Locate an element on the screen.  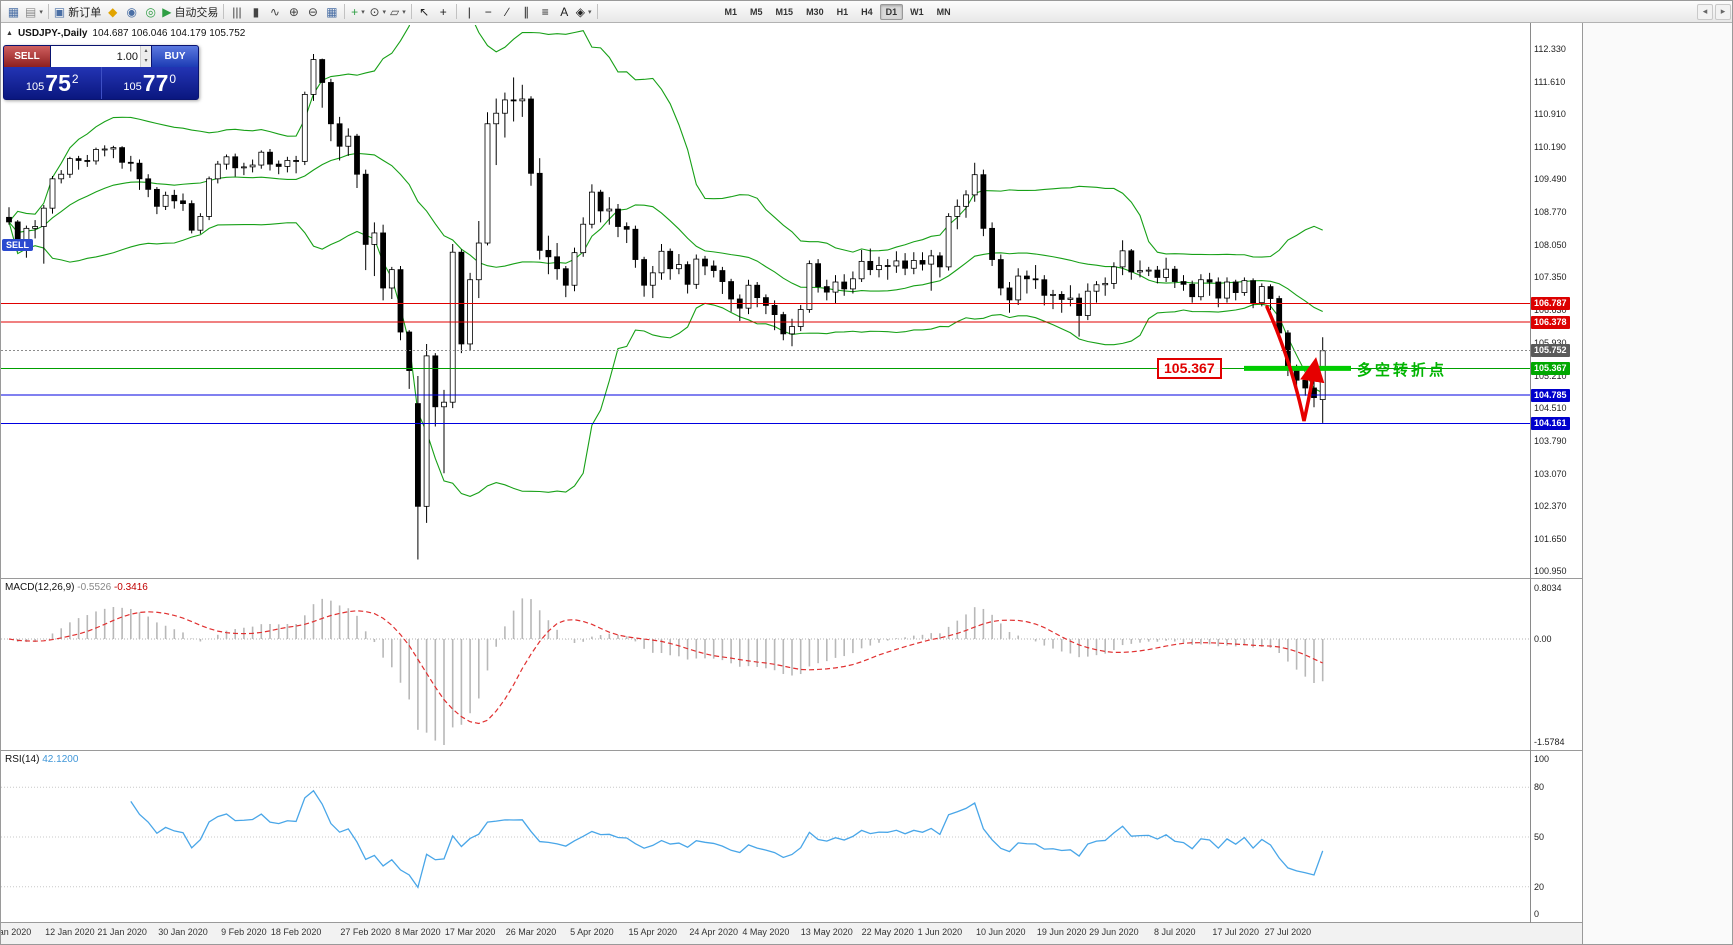
buy-button: BUY is located at coordinates (175, 56).